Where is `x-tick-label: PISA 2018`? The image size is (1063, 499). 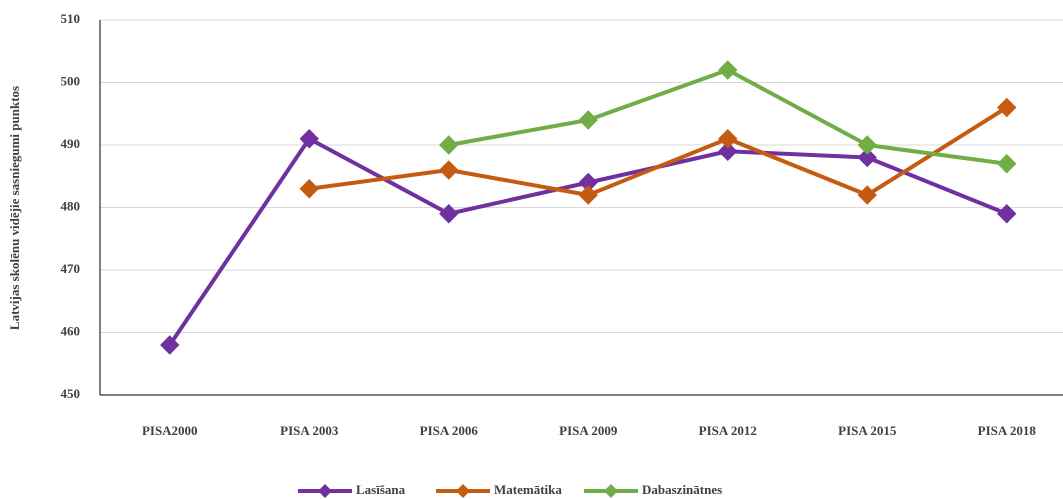 x-tick-label: PISA 2018 is located at coordinates (1007, 430).